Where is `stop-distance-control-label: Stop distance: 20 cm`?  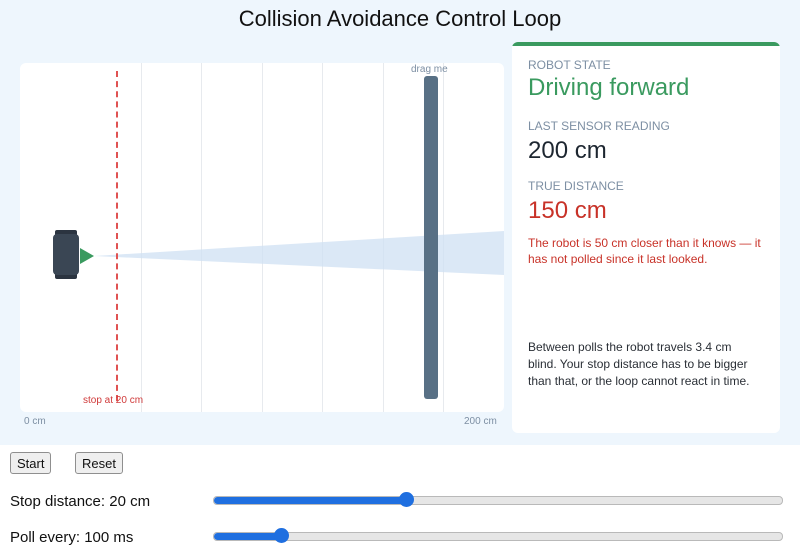 stop-distance-control-label: Stop distance: 20 cm is located at coordinates (80, 501).